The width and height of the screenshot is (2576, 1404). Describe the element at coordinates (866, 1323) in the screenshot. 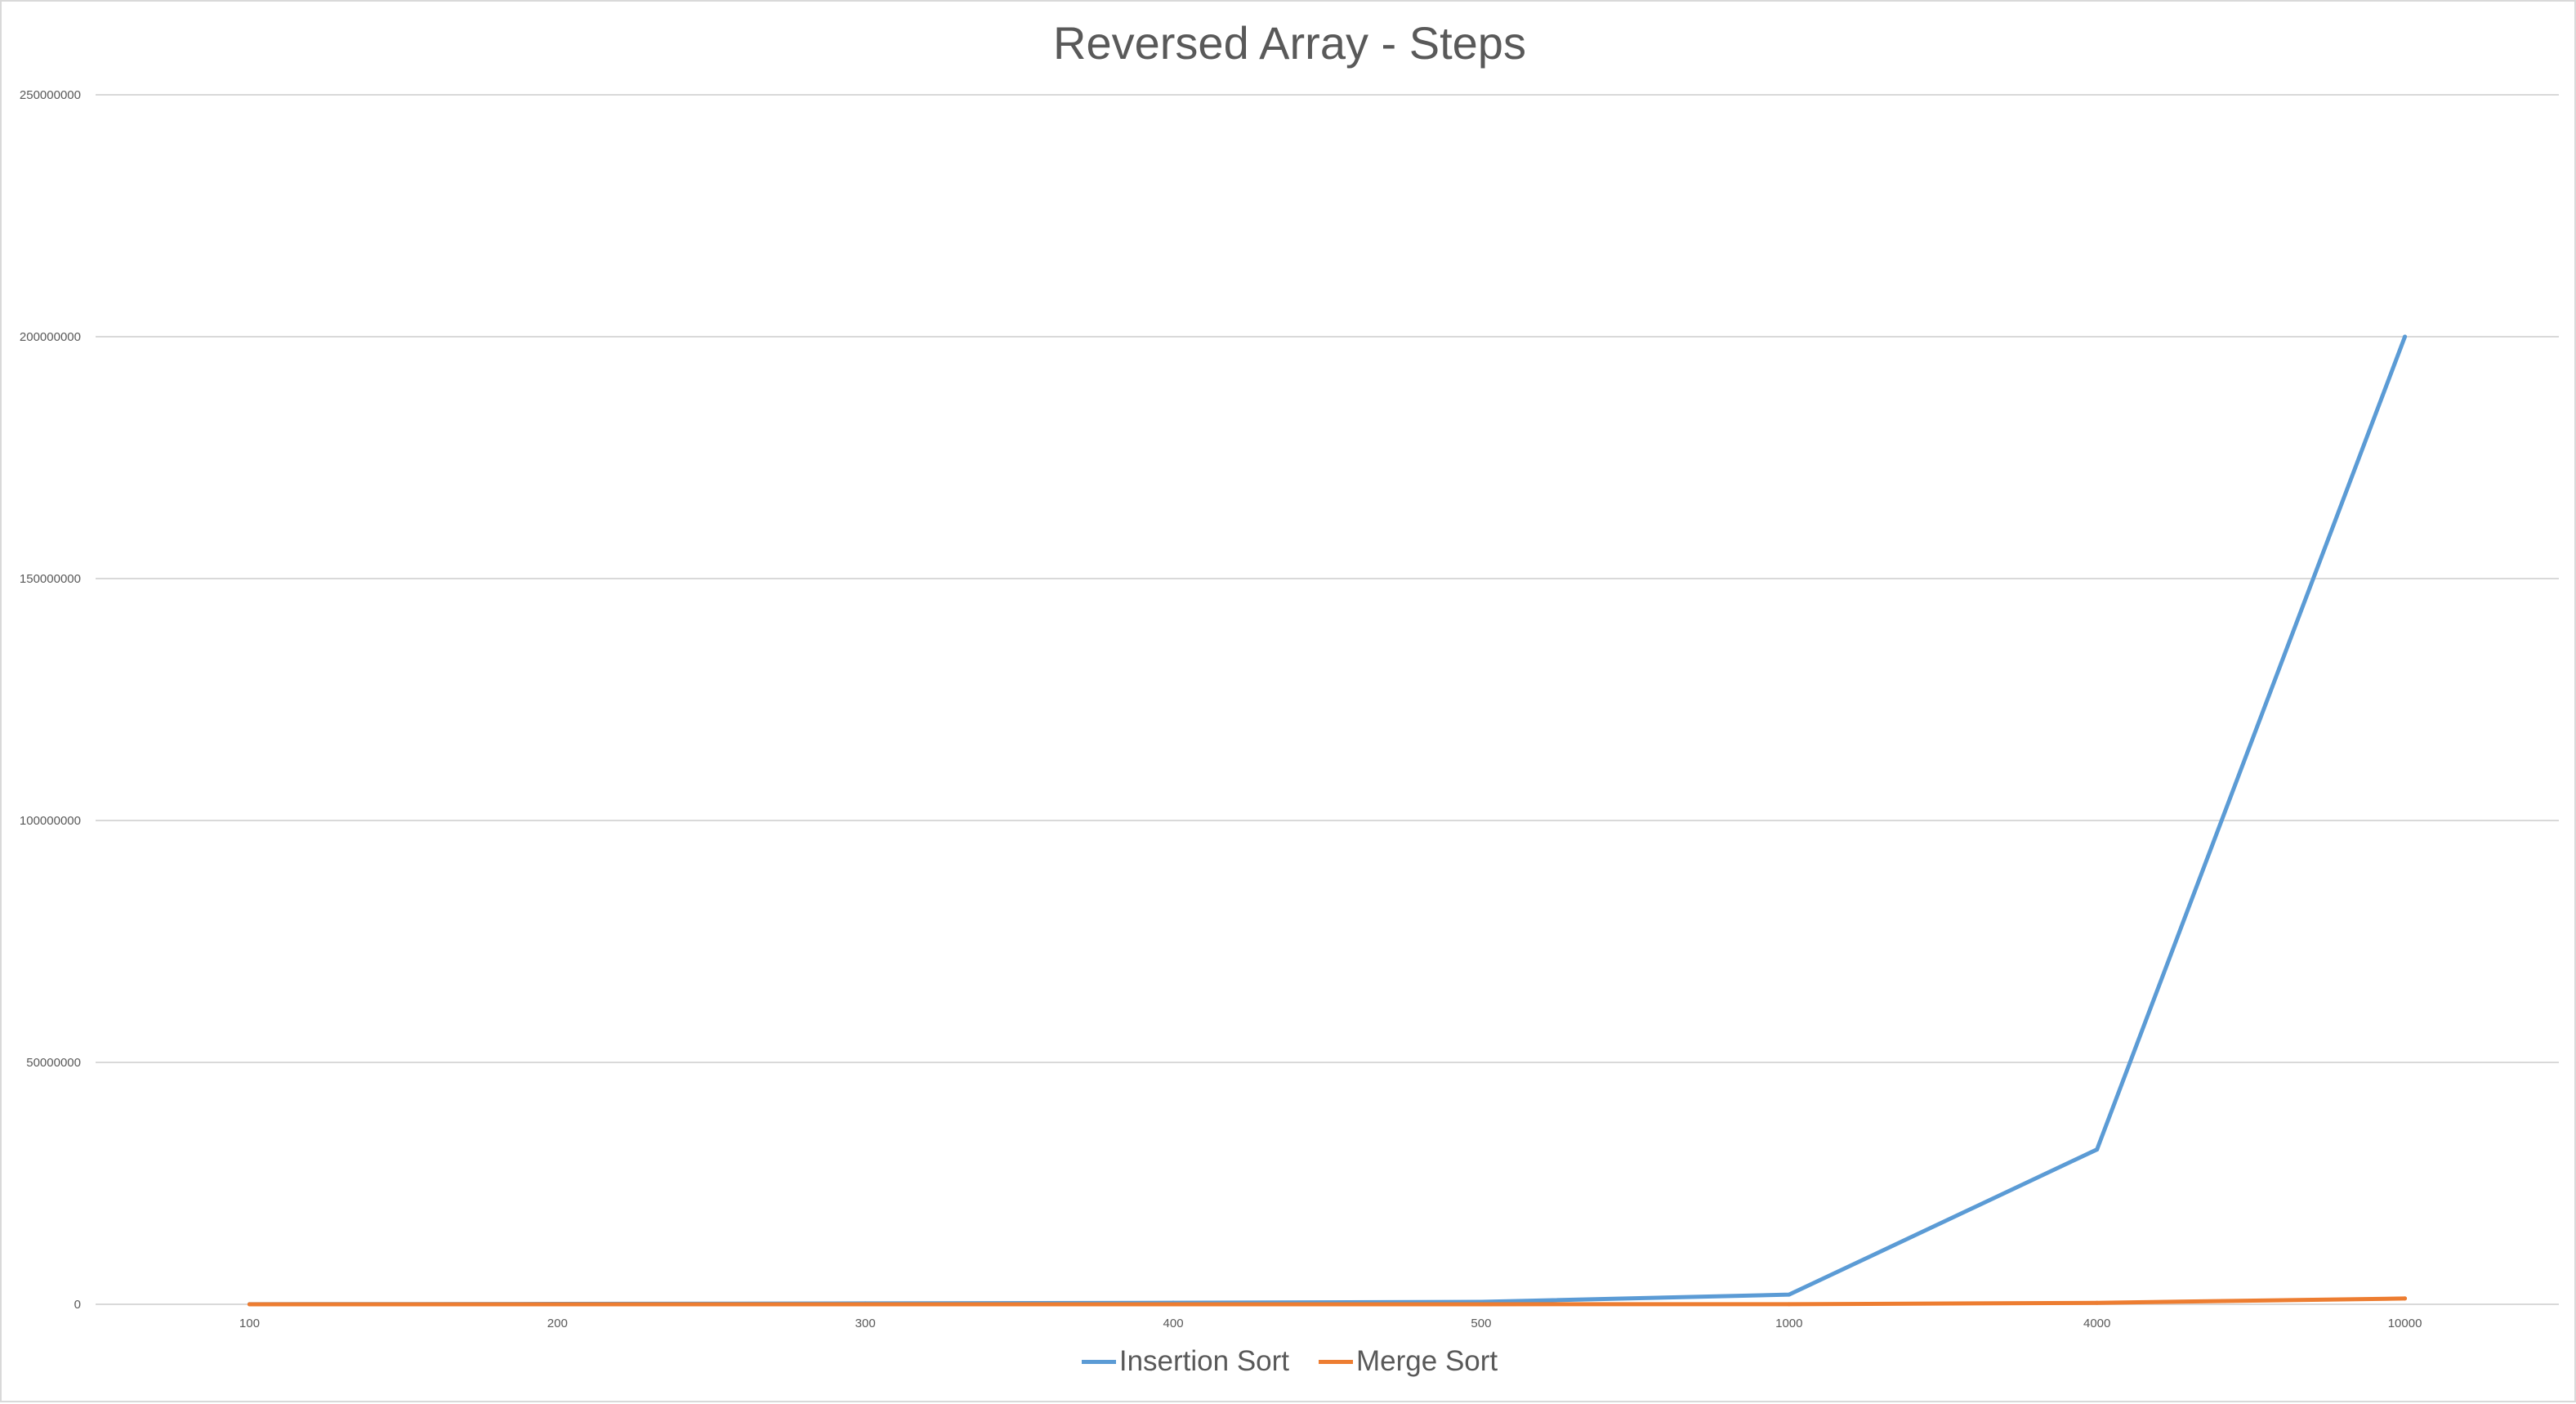

I see `x-tick-label: 300` at that location.